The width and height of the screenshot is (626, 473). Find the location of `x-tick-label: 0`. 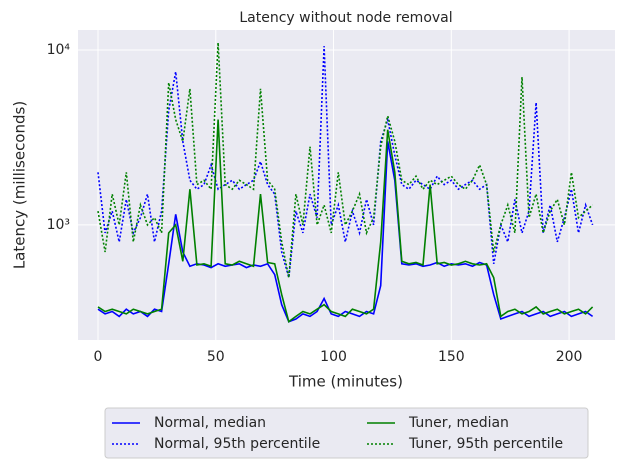

x-tick-label: 0 is located at coordinates (98, 357).